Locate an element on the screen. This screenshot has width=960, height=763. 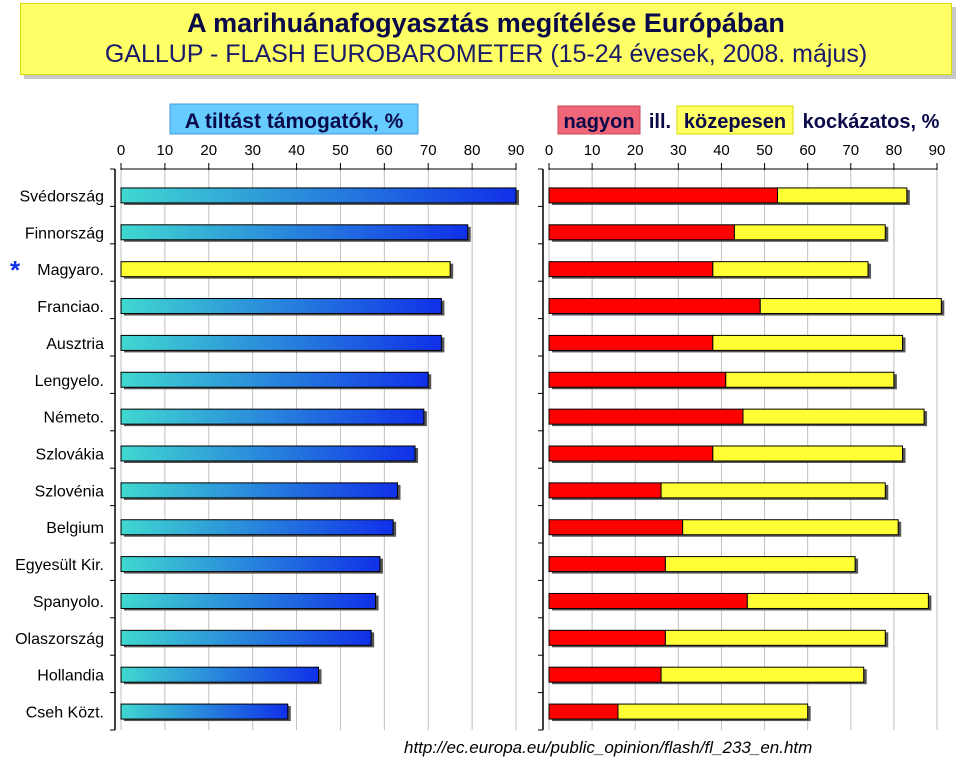
country-label: Finnország is located at coordinates (64, 233).